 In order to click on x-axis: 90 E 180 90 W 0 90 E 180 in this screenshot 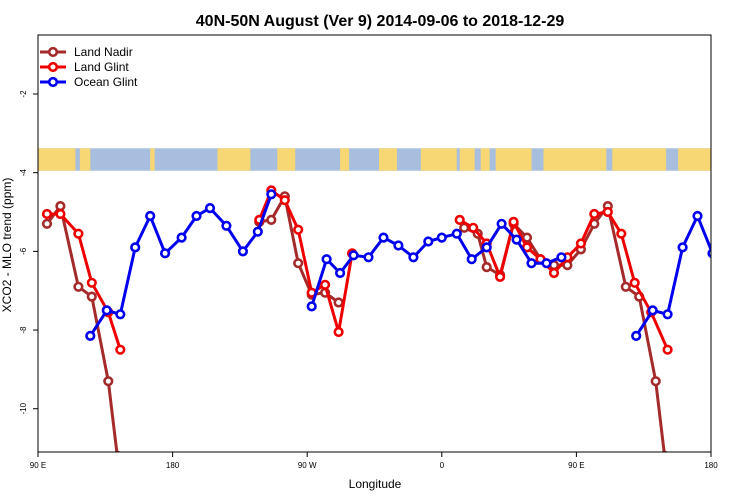, I will do `click(374, 461)`.